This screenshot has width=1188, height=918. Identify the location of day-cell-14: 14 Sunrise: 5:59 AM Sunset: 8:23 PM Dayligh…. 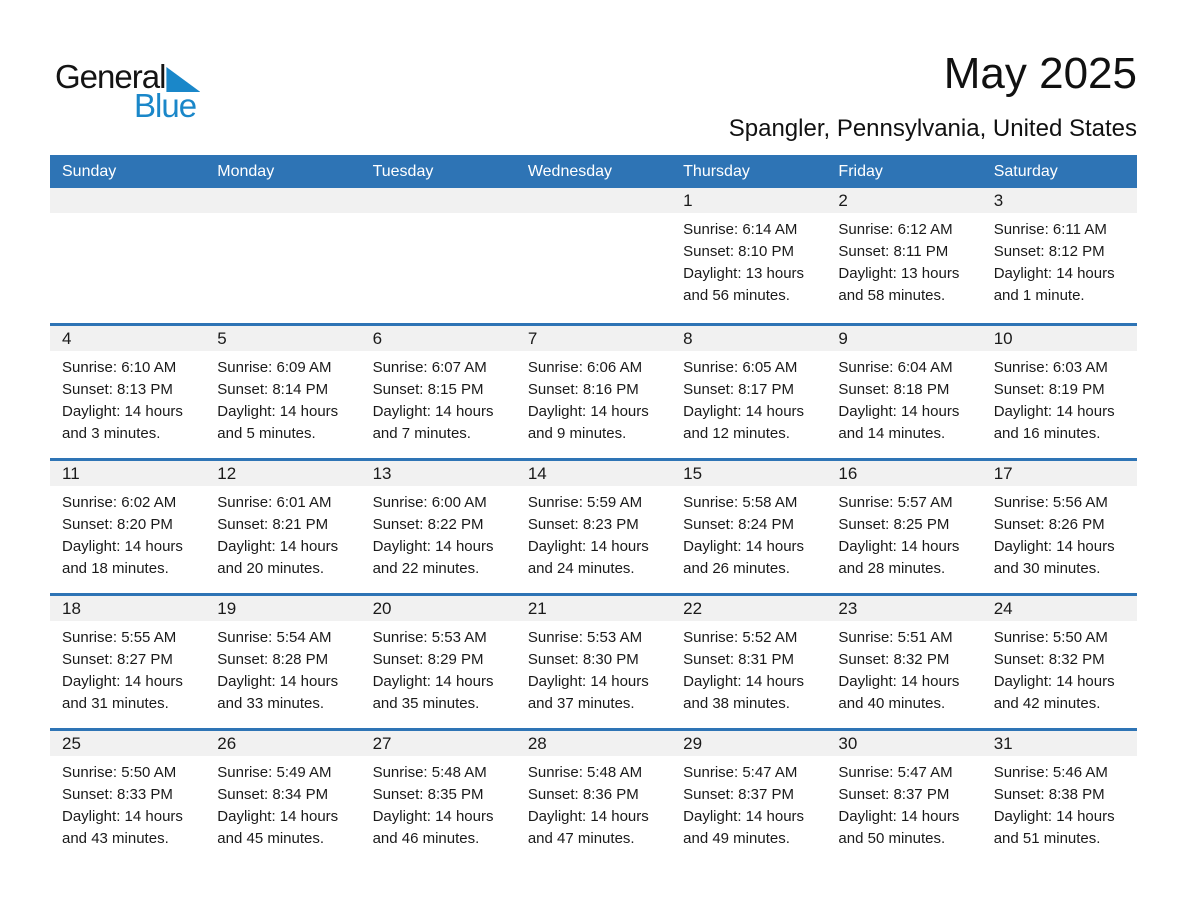
(593, 527).